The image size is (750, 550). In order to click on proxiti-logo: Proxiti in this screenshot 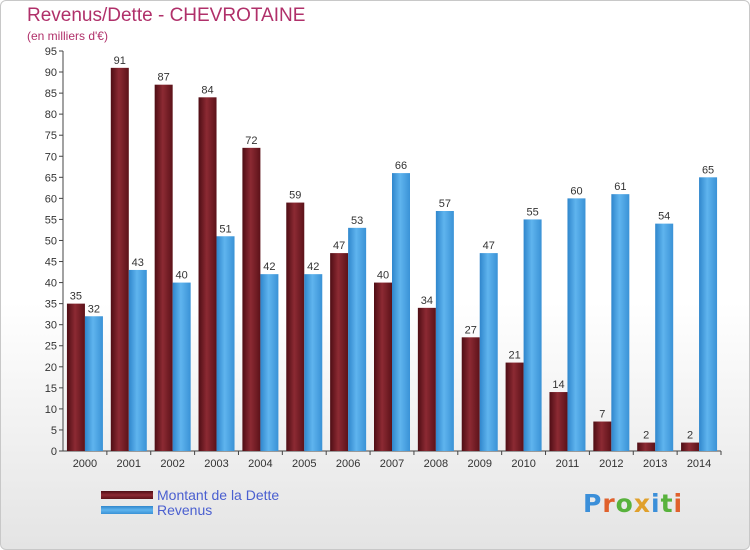, I will do `click(633, 503)`.